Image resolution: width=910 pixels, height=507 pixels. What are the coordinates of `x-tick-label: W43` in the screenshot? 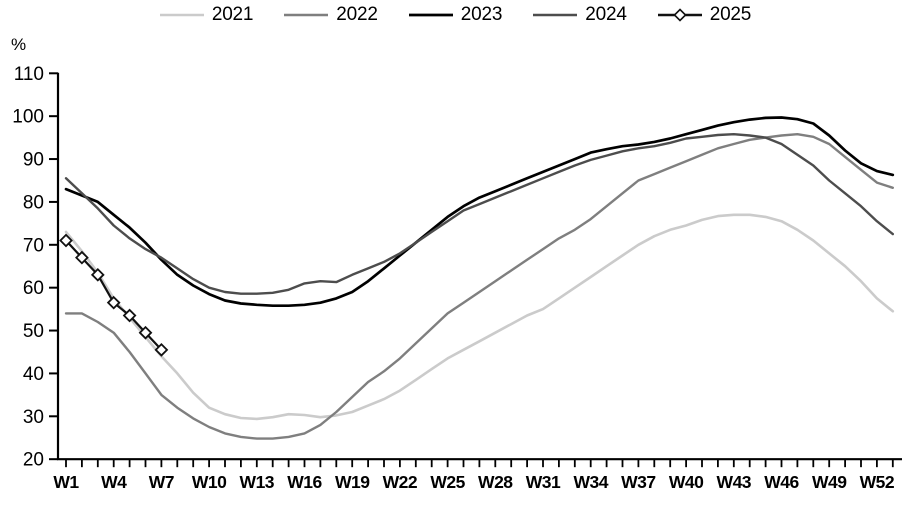 It's located at (734, 482).